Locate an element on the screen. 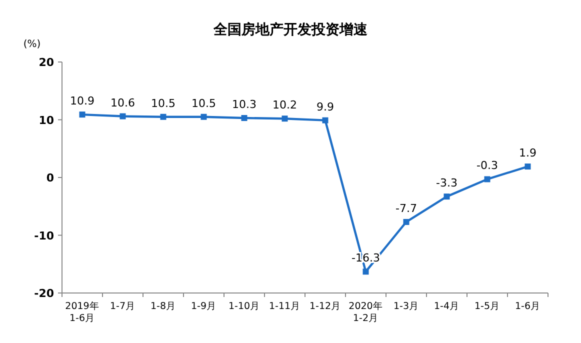 Image resolution: width=581 pixels, height=343 pixels. y-tick-label: -10 is located at coordinates (44, 235).